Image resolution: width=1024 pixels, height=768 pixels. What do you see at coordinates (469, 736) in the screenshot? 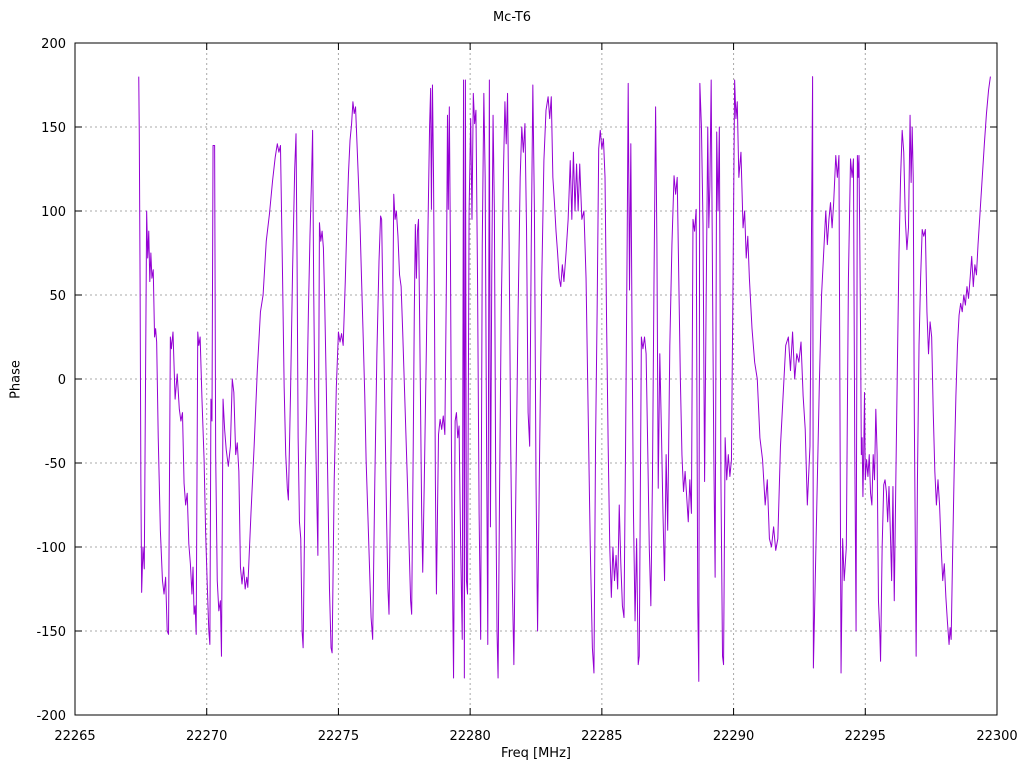
I see `x-tick-label: 22280` at bounding box center [469, 736].